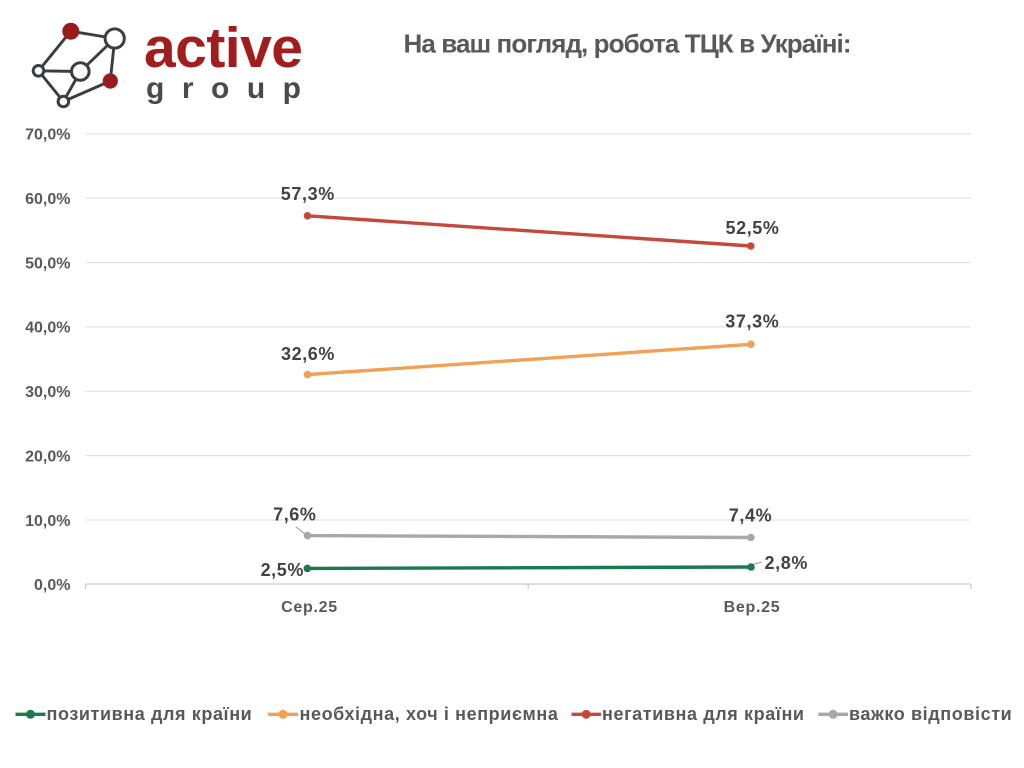  What do you see at coordinates (752, 607) in the screenshot?
I see `svg-text: Вер.25` at bounding box center [752, 607].